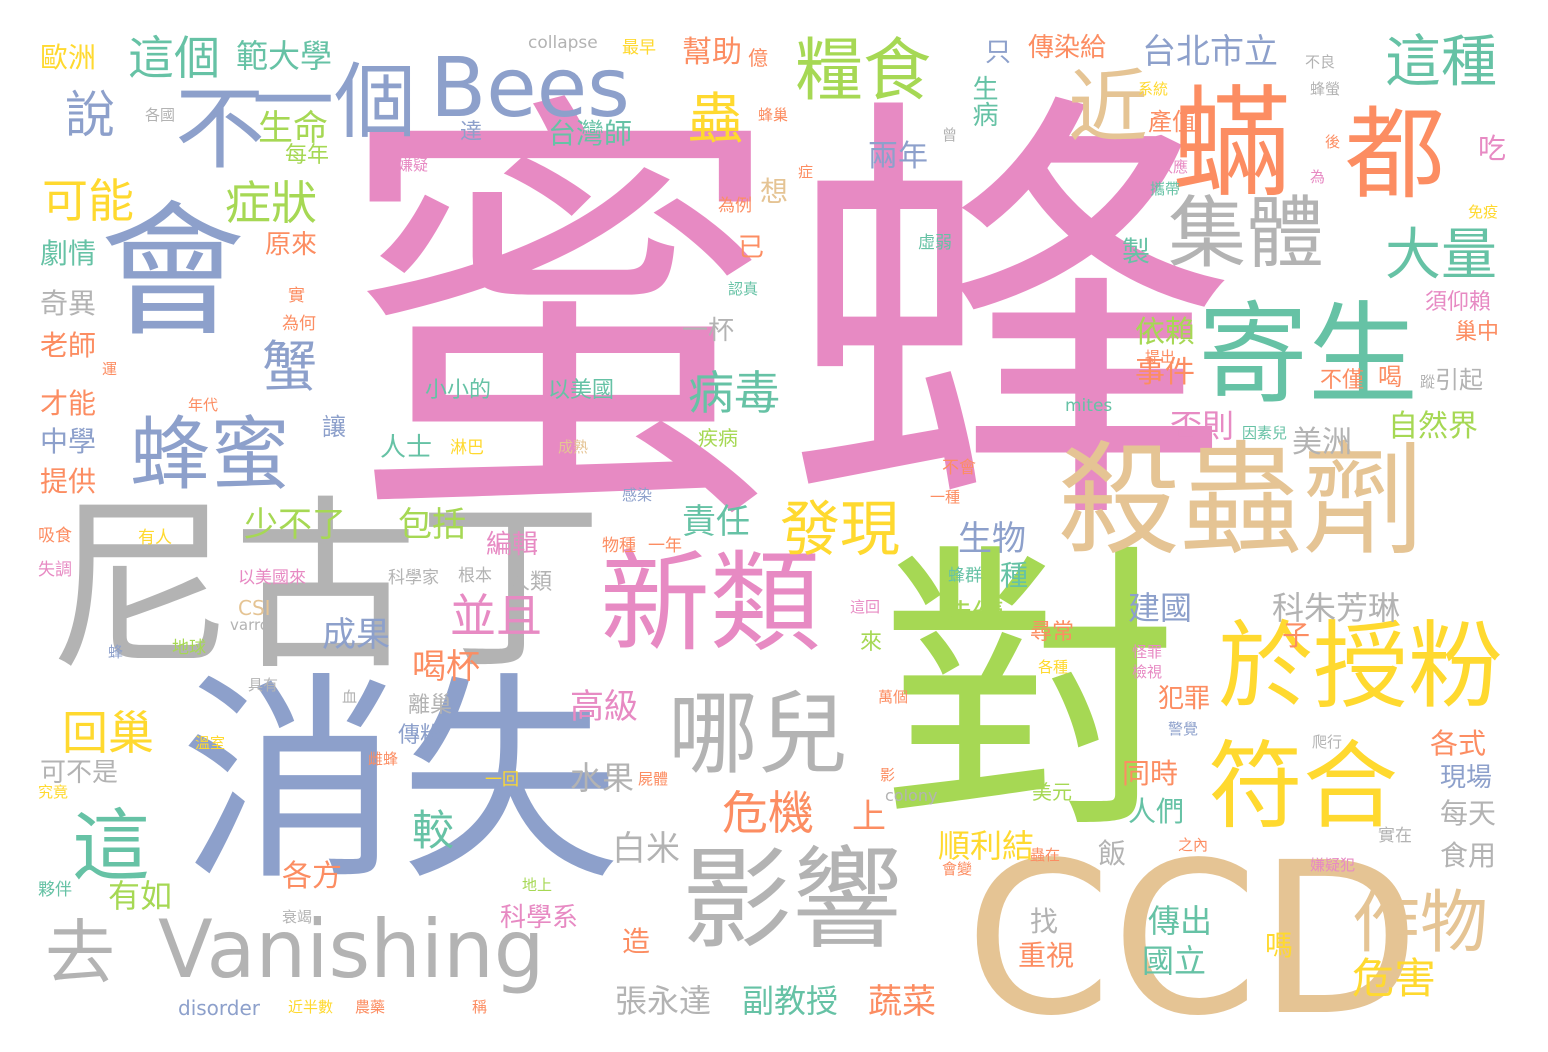 This screenshot has width=1548, height=1052. Describe the element at coordinates (1441, 62) in the screenshot. I see `cloud-word: 這種` at that location.